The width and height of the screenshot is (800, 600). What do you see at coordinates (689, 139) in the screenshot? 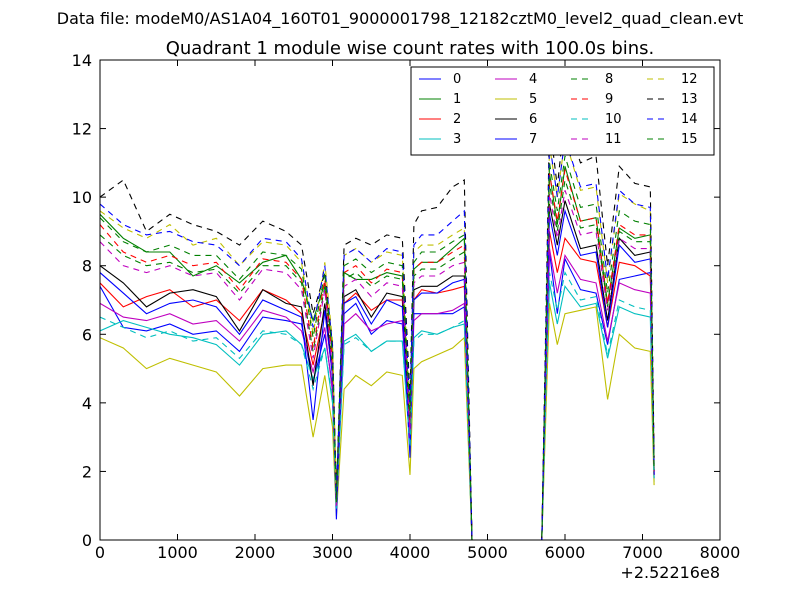
I see `legend-label-15: 15` at bounding box center [689, 139].